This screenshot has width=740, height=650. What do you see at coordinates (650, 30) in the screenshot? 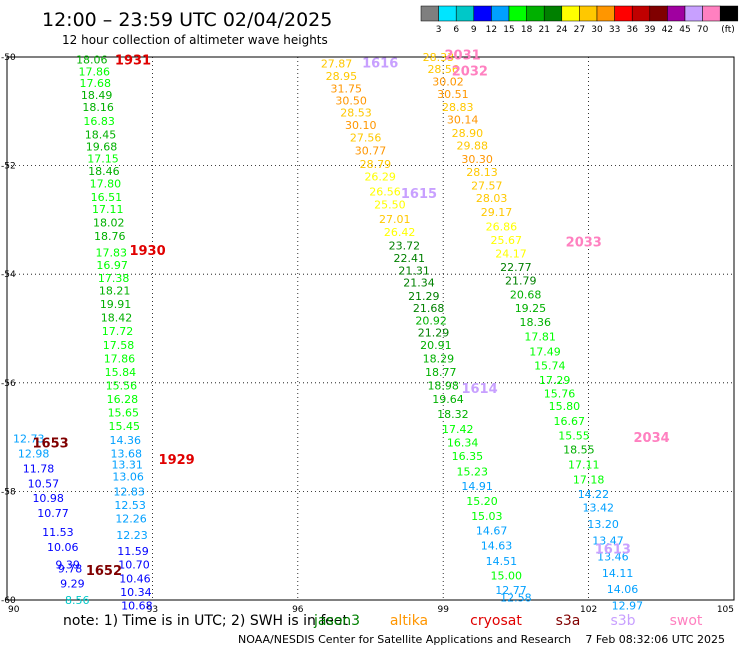
I see `colorbar-label: 39` at bounding box center [650, 30].